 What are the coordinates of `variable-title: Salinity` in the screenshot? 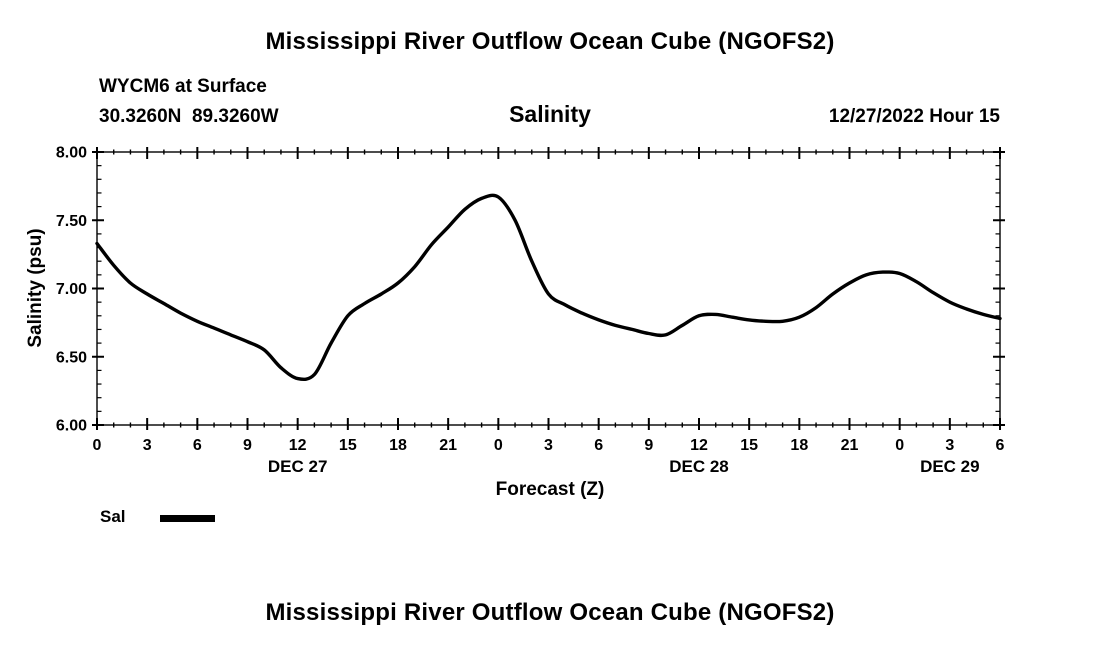 It's located at (550, 114).